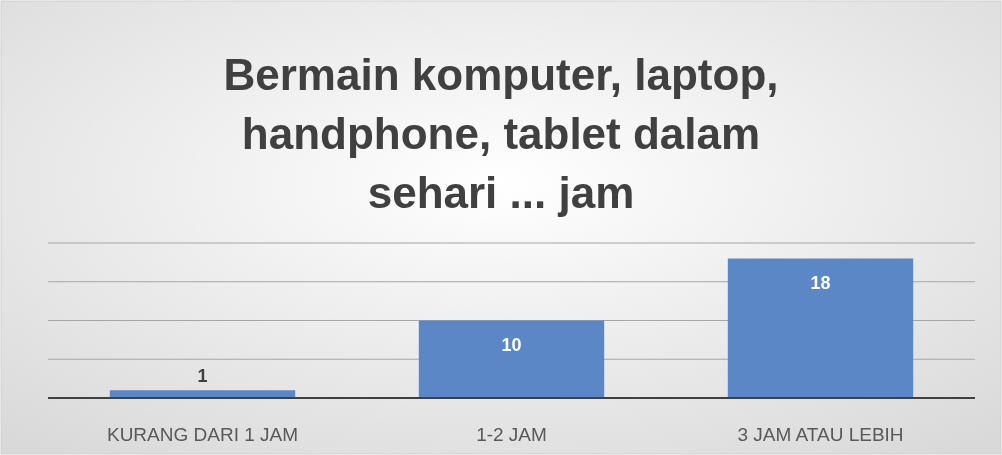  Describe the element at coordinates (511, 344) in the screenshot. I see `data-label: 10` at that location.